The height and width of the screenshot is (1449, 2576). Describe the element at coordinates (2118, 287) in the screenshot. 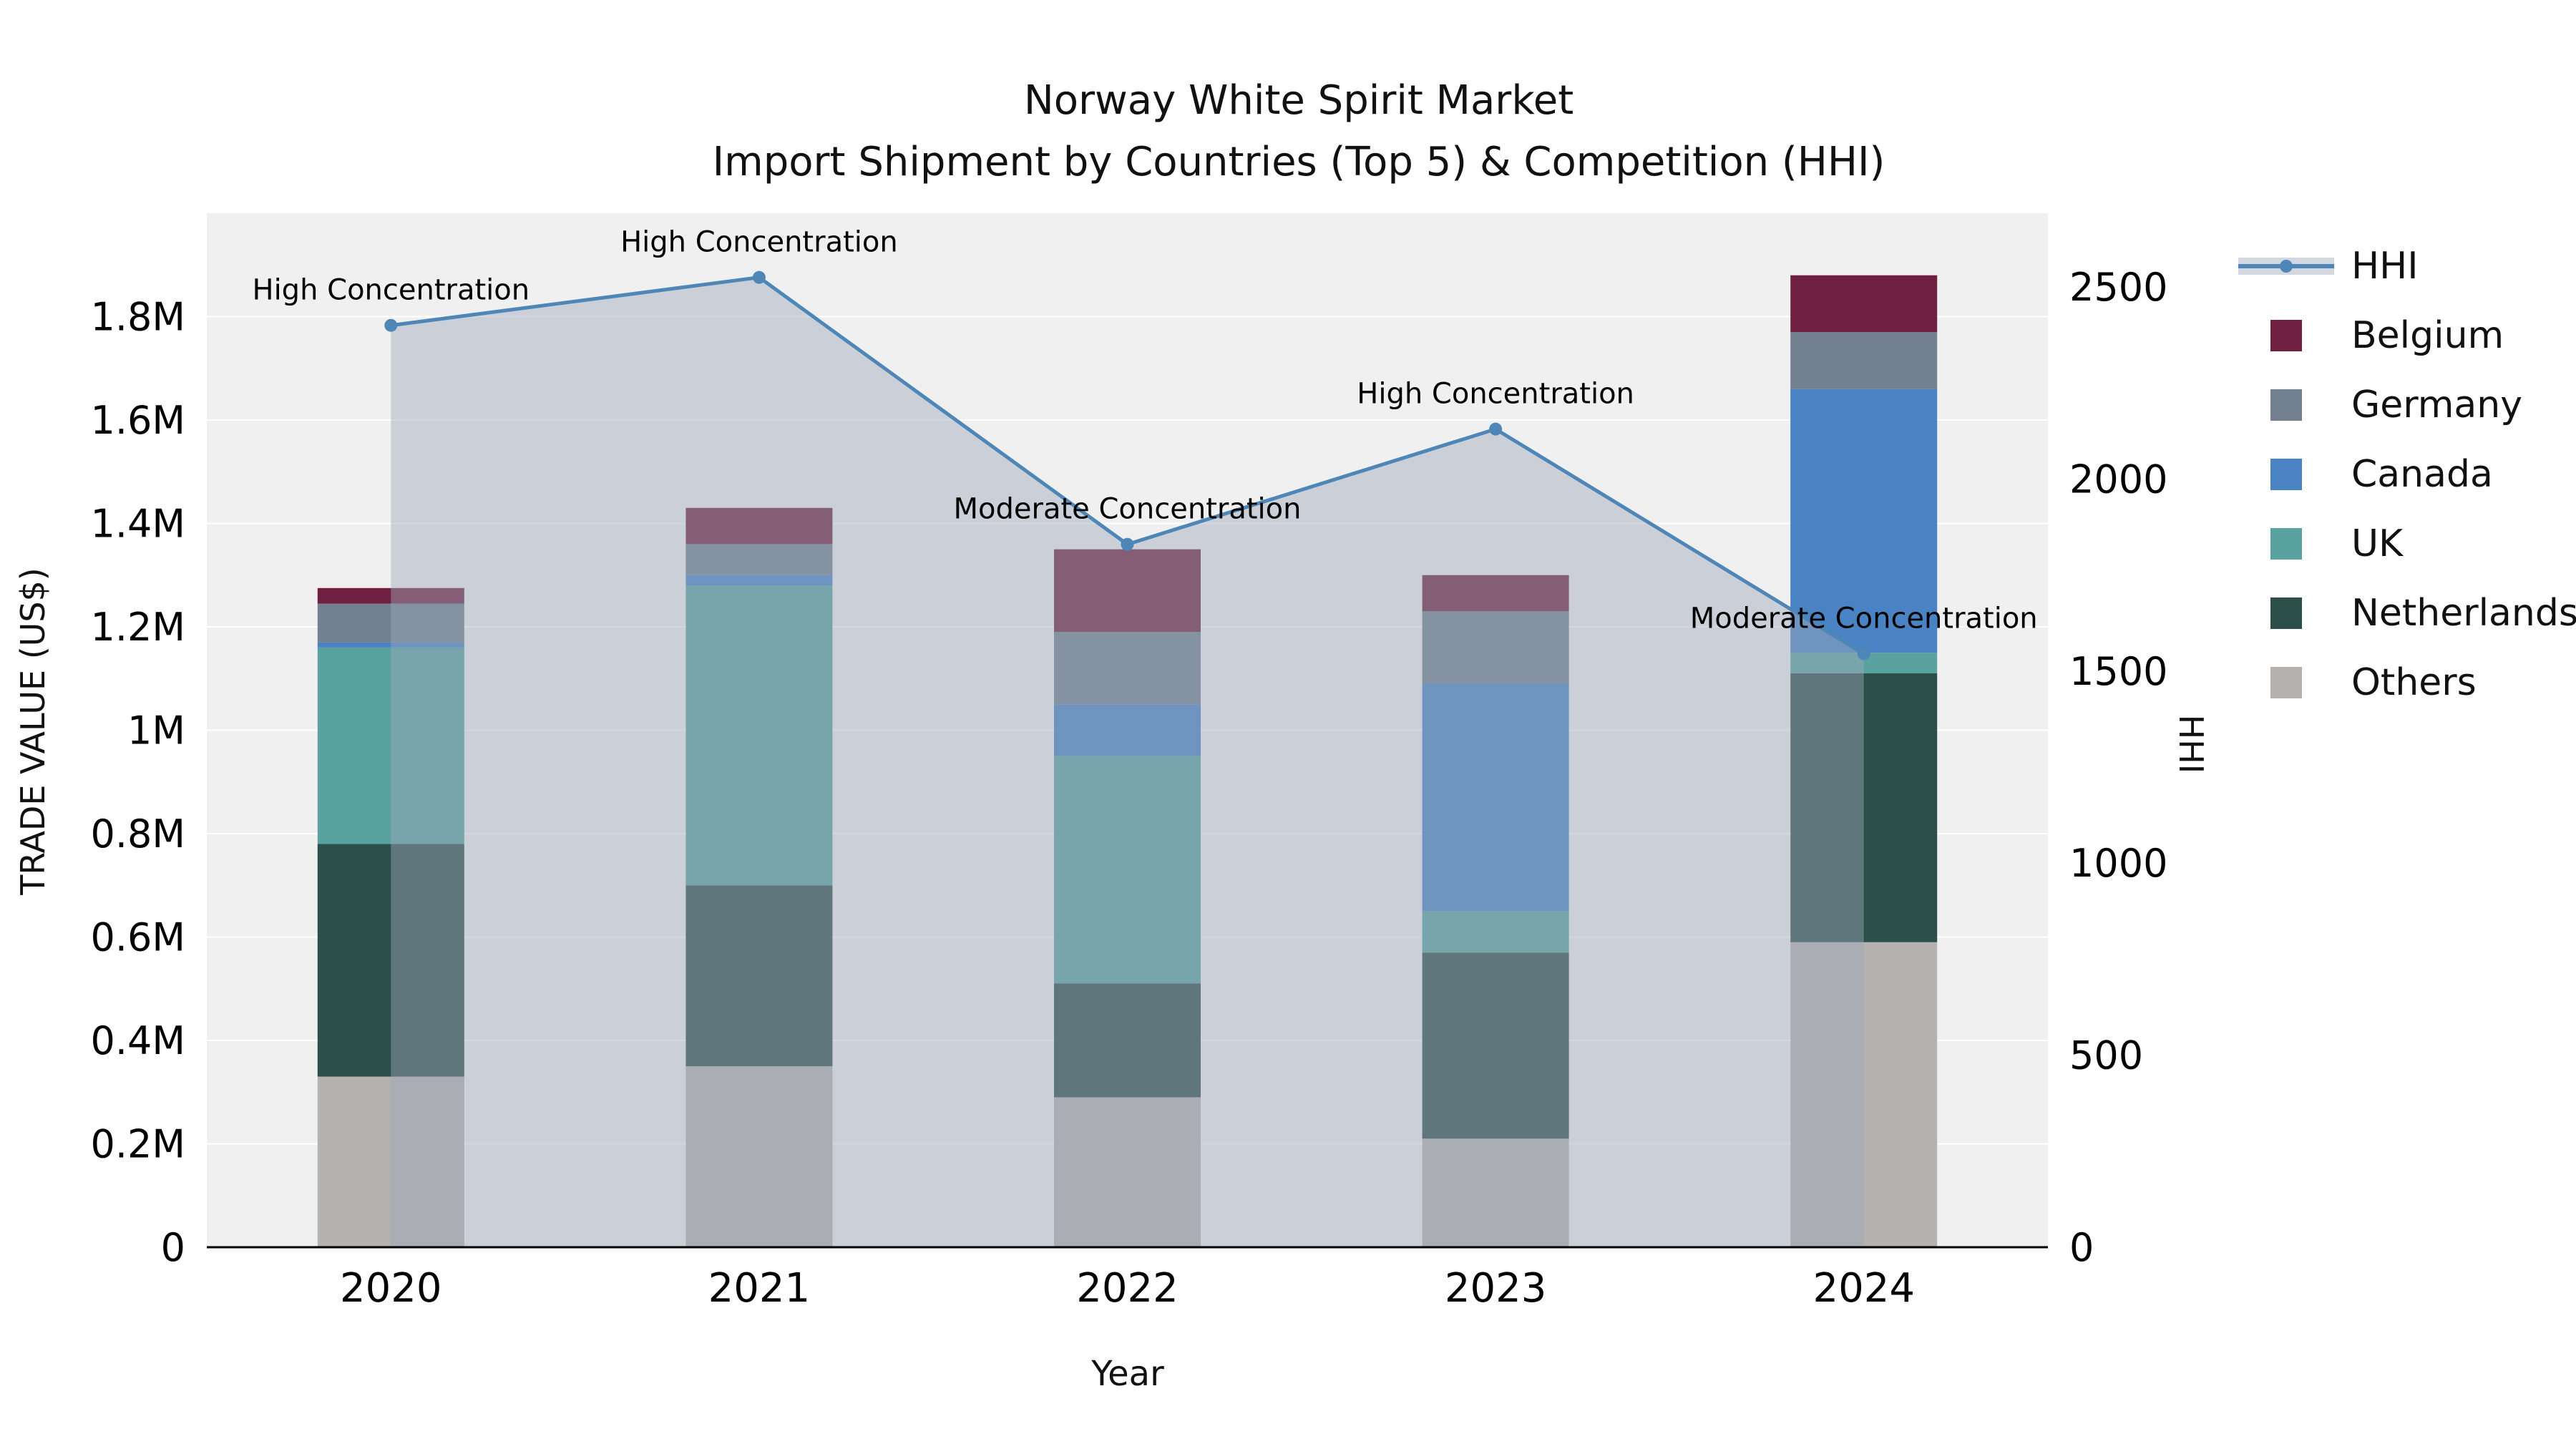

I see `right-tick-label-2500: 2500` at that location.